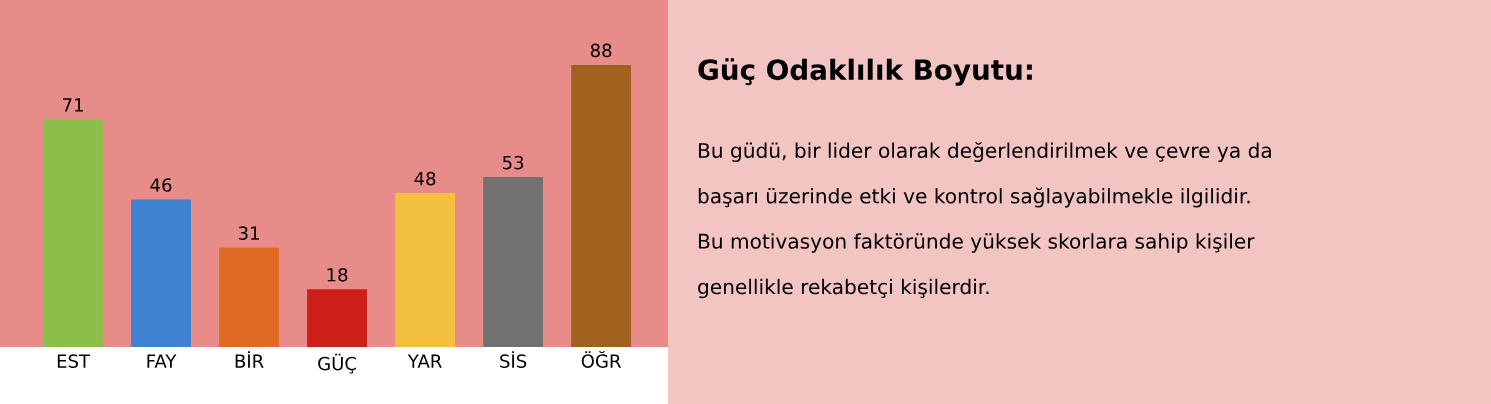 This screenshot has width=1491, height=404. What do you see at coordinates (601, 359) in the screenshot?
I see `x-tick-label: ÖĞR` at bounding box center [601, 359].